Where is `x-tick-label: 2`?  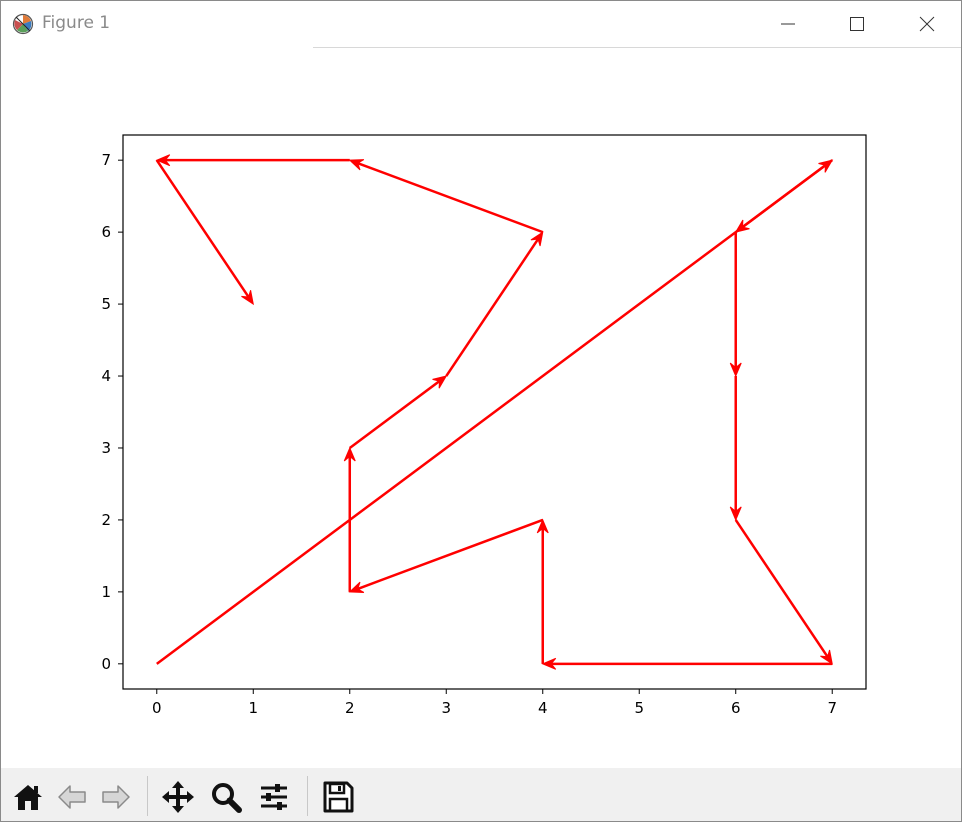
x-tick-label: 2 is located at coordinates (350, 708).